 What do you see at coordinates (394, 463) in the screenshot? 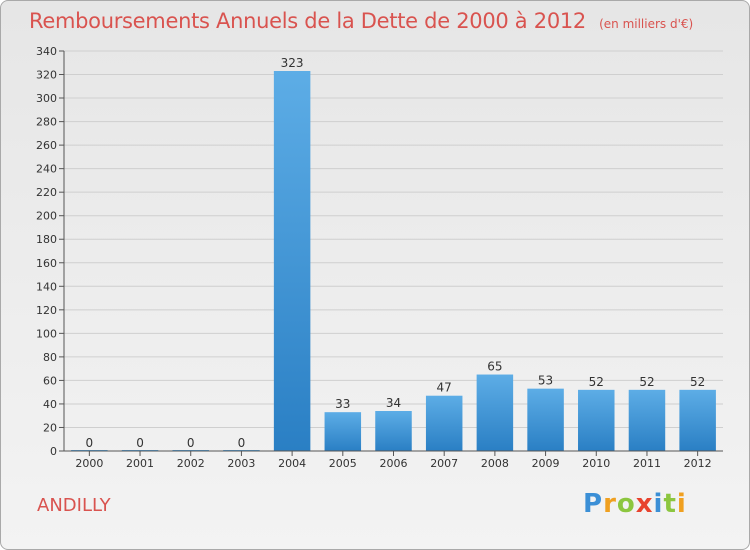
I see `x-tick-label: 2006` at bounding box center [394, 463].